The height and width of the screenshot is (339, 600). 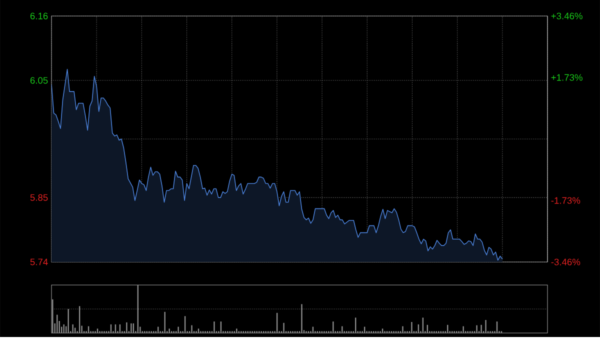 I want to click on y2-tick-label: +3.46%, so click(x=566, y=16).